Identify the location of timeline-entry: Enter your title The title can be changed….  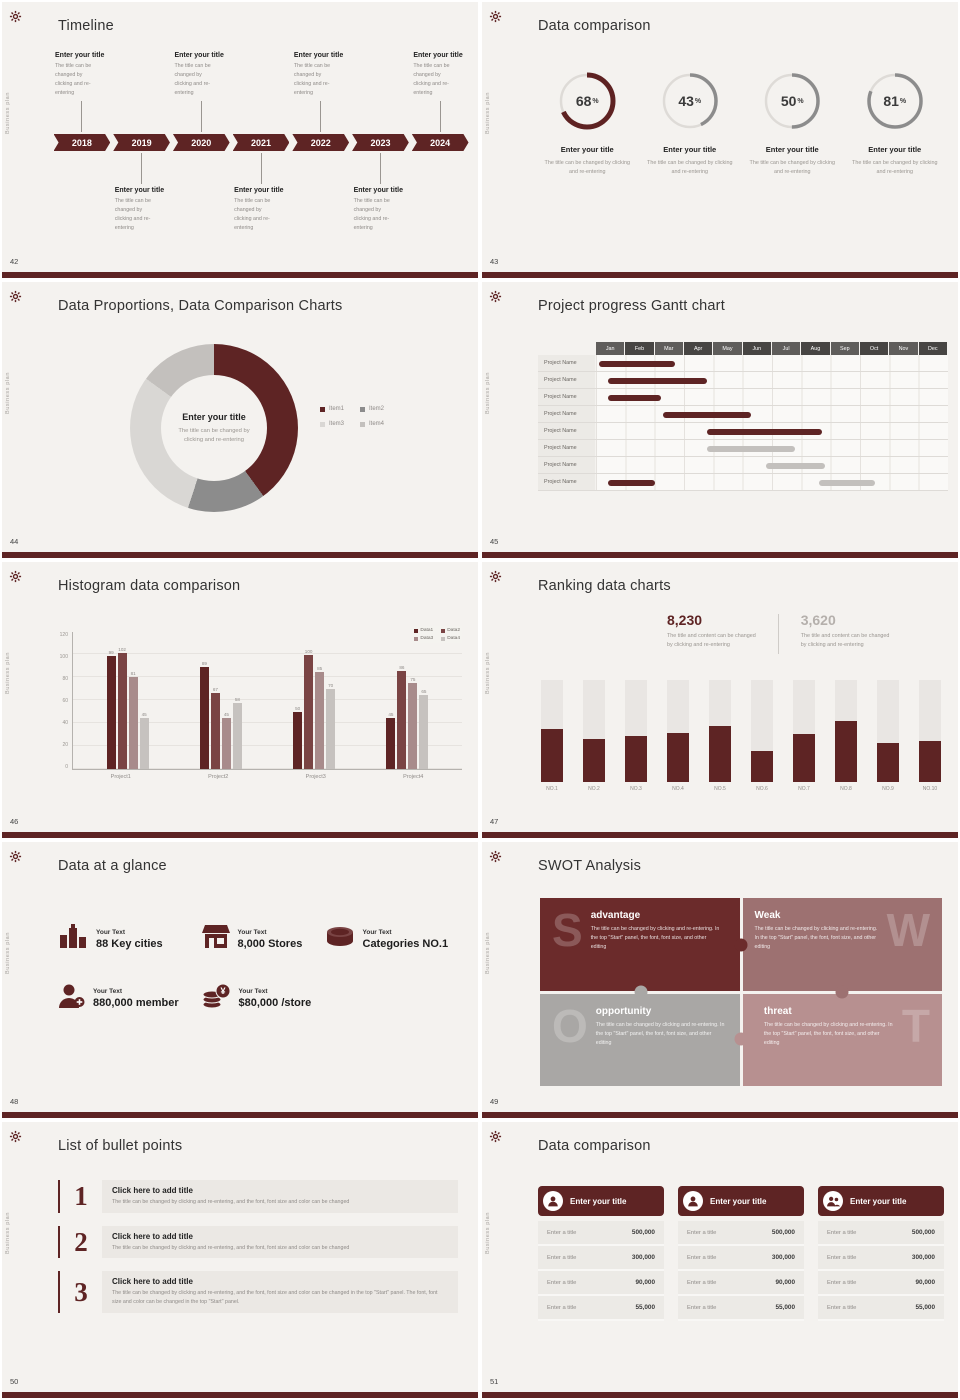
(142, 210).